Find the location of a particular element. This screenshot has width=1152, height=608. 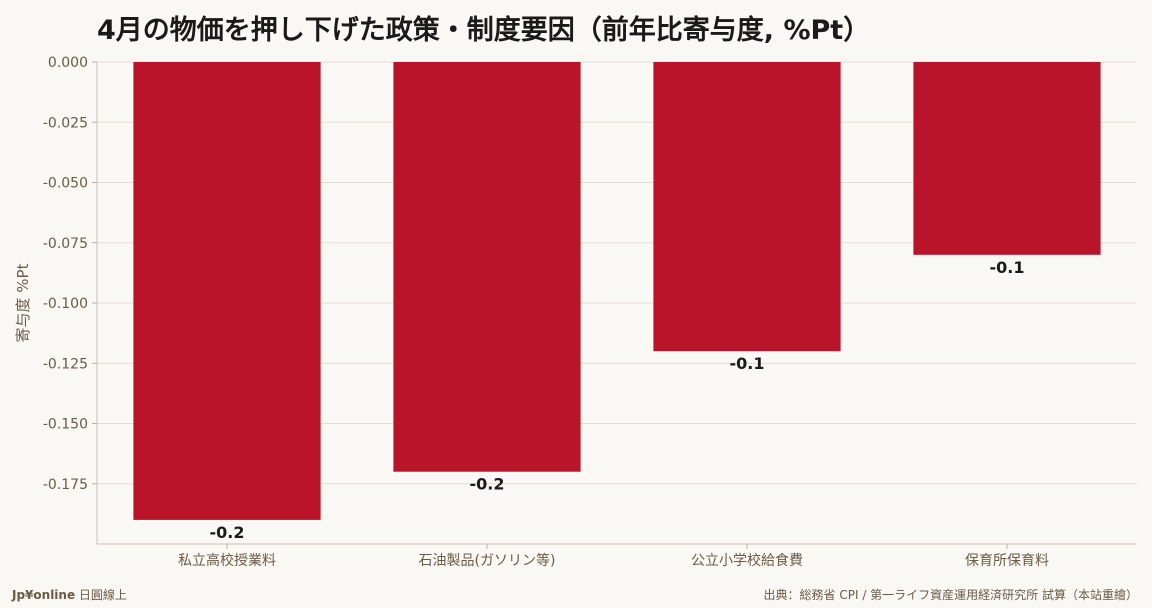

y-tick-label: -0.050 is located at coordinates (65, 184).